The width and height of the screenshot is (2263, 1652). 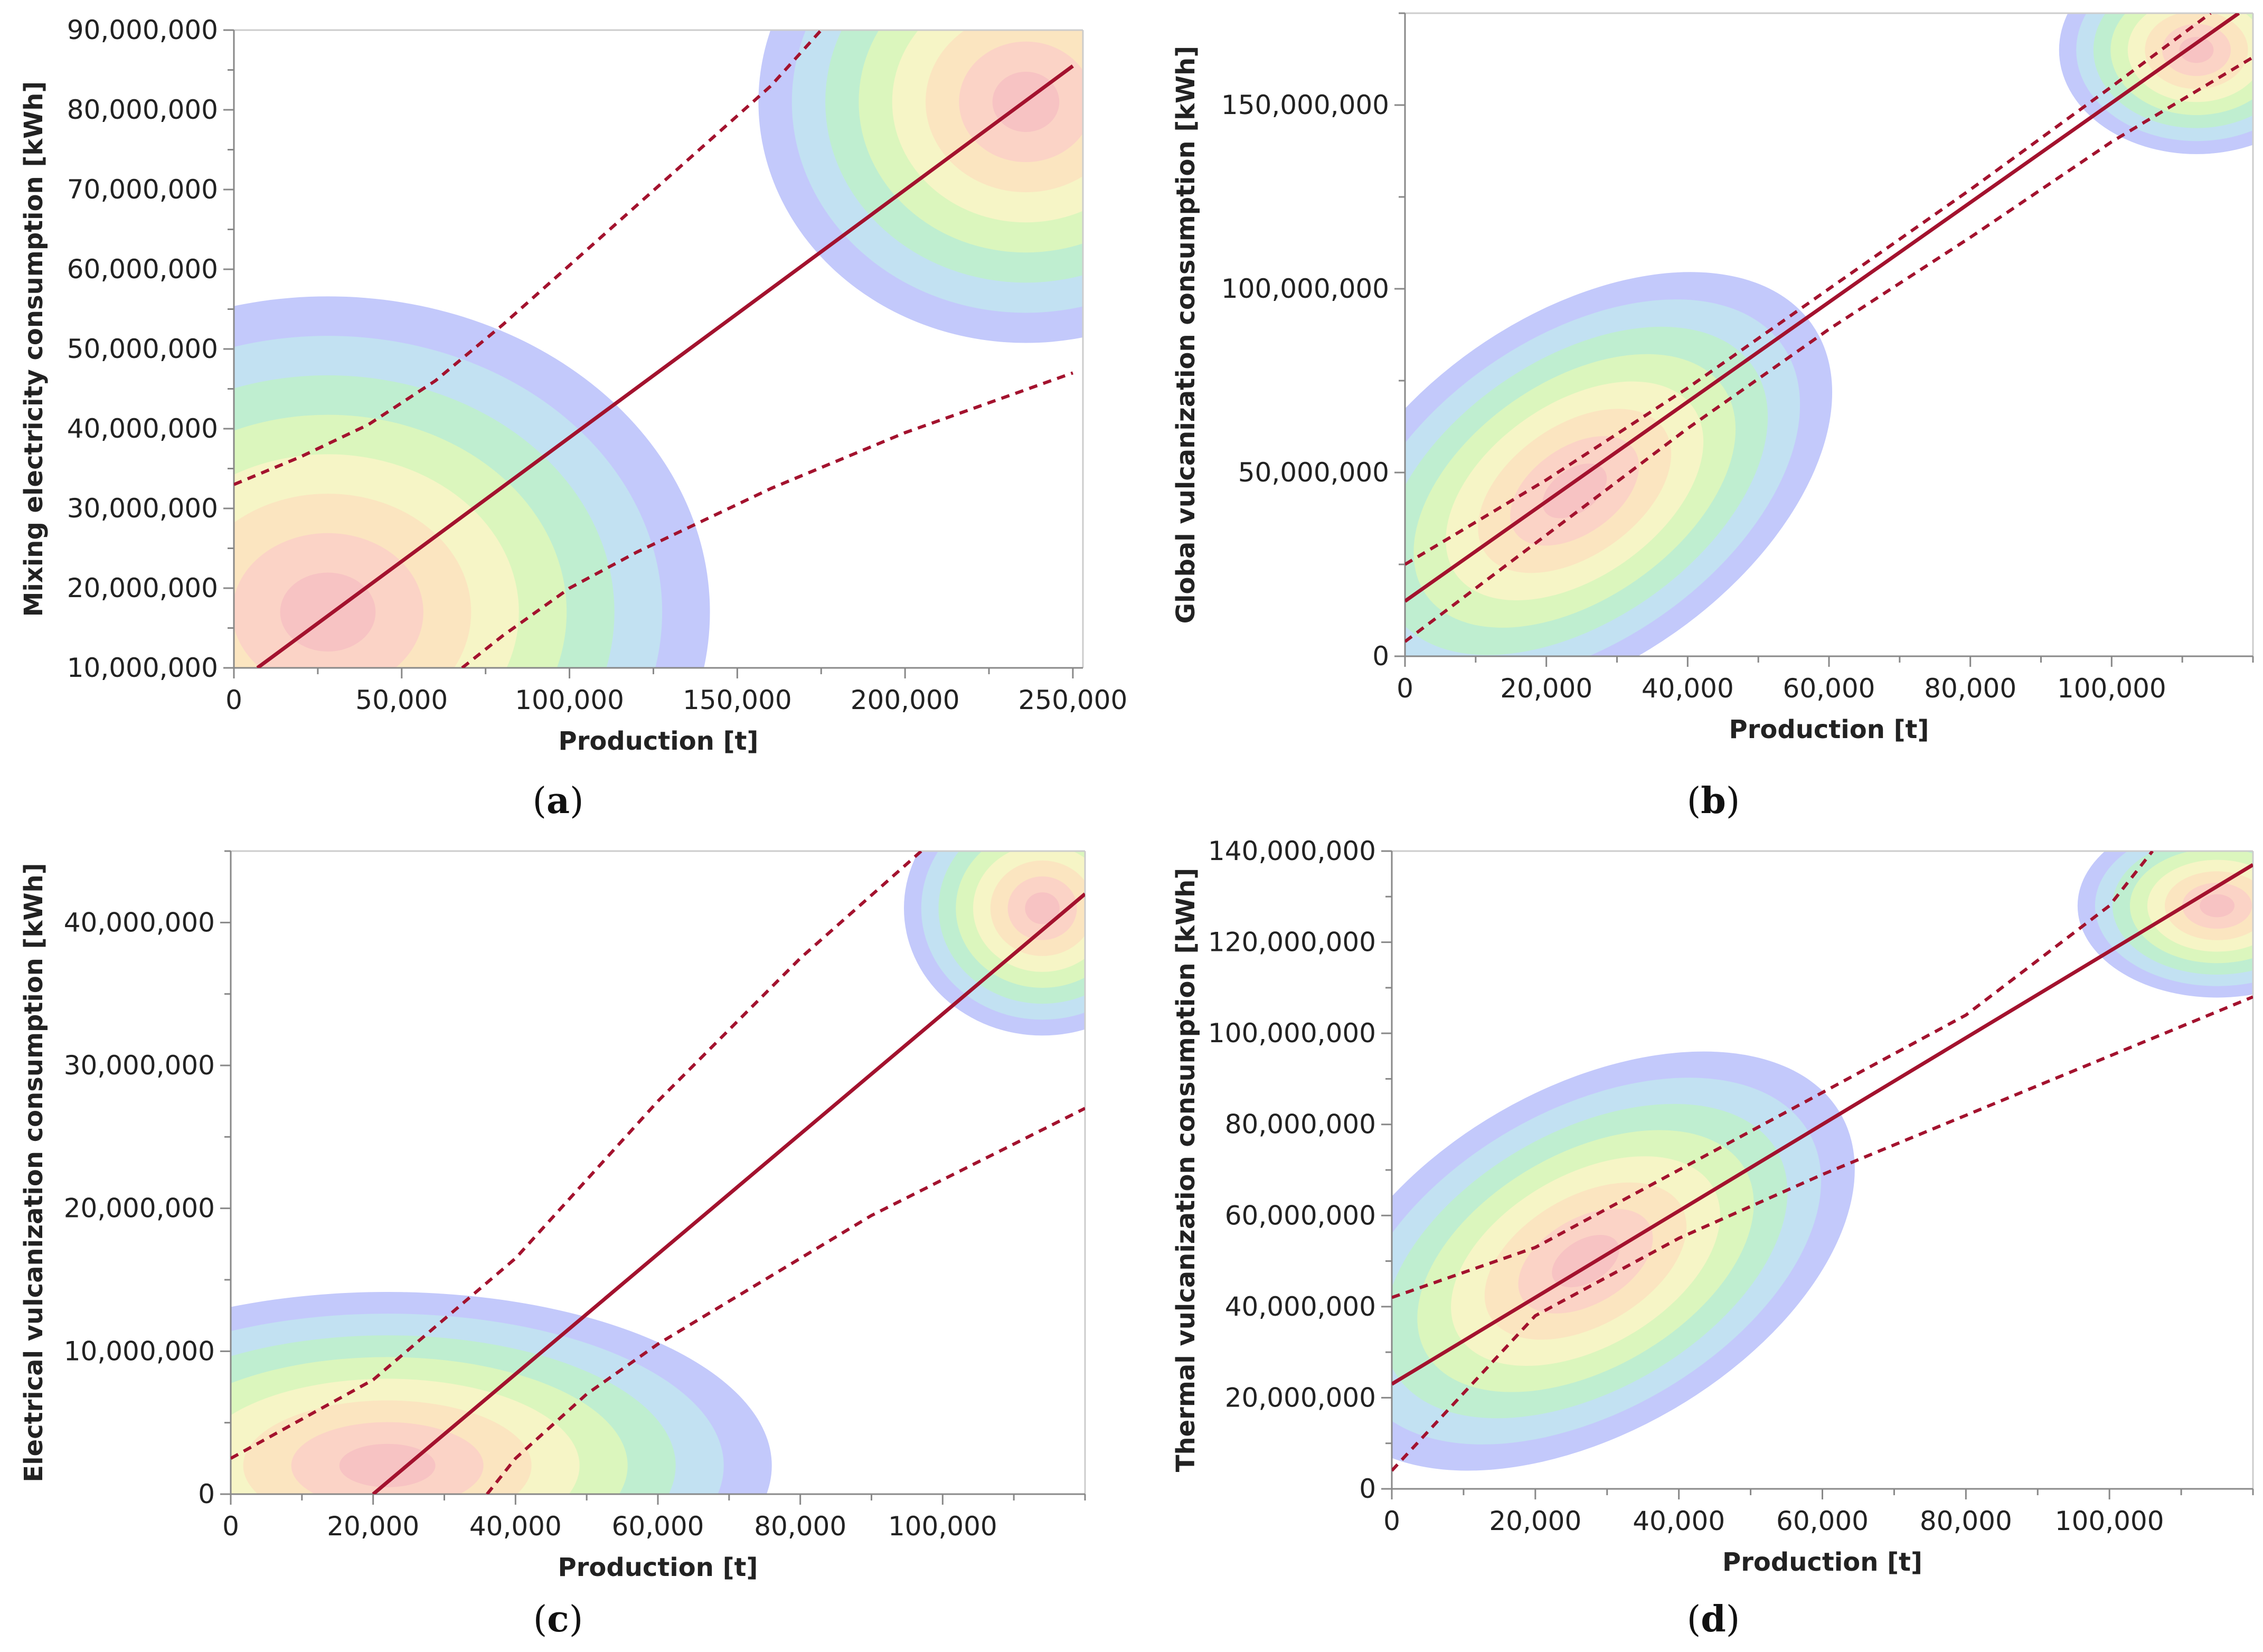 What do you see at coordinates (557, 801) in the screenshot?
I see `panel-caption: (a)` at bounding box center [557, 801].